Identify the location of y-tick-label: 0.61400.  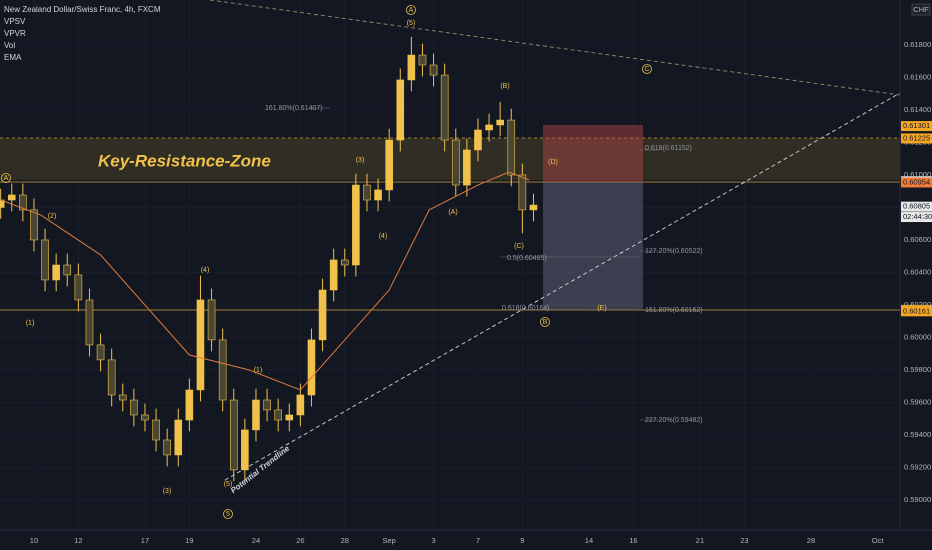
(917, 109).